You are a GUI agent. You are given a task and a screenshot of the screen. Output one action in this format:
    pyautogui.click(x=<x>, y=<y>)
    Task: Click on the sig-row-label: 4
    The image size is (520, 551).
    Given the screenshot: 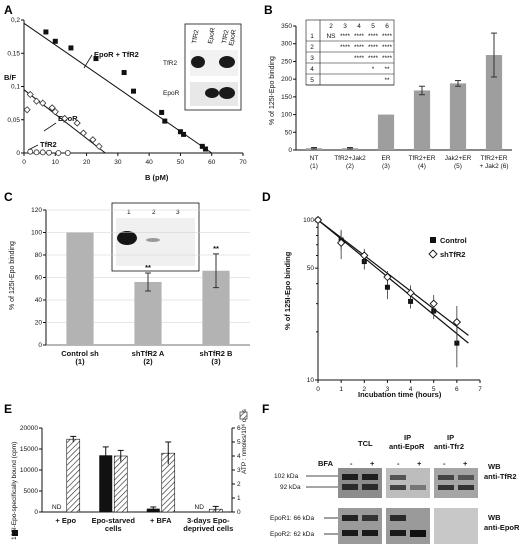 What is the action you would take?
    pyautogui.click(x=312, y=69)
    